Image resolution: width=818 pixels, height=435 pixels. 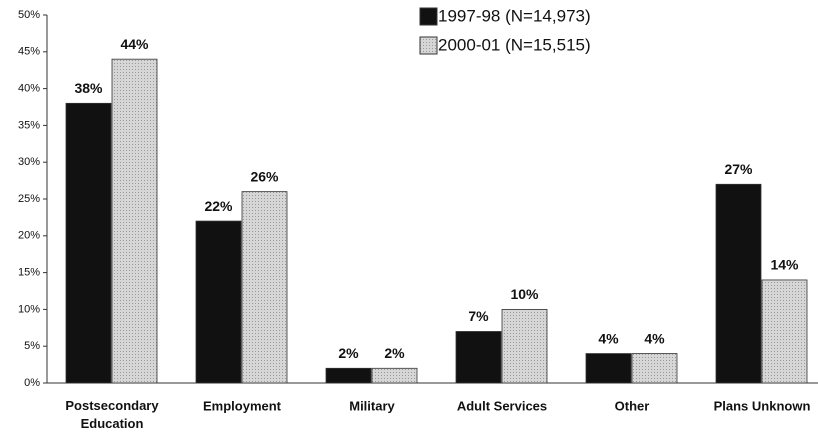 What do you see at coordinates (524, 294) in the screenshot?
I see `value-label: 10%` at bounding box center [524, 294].